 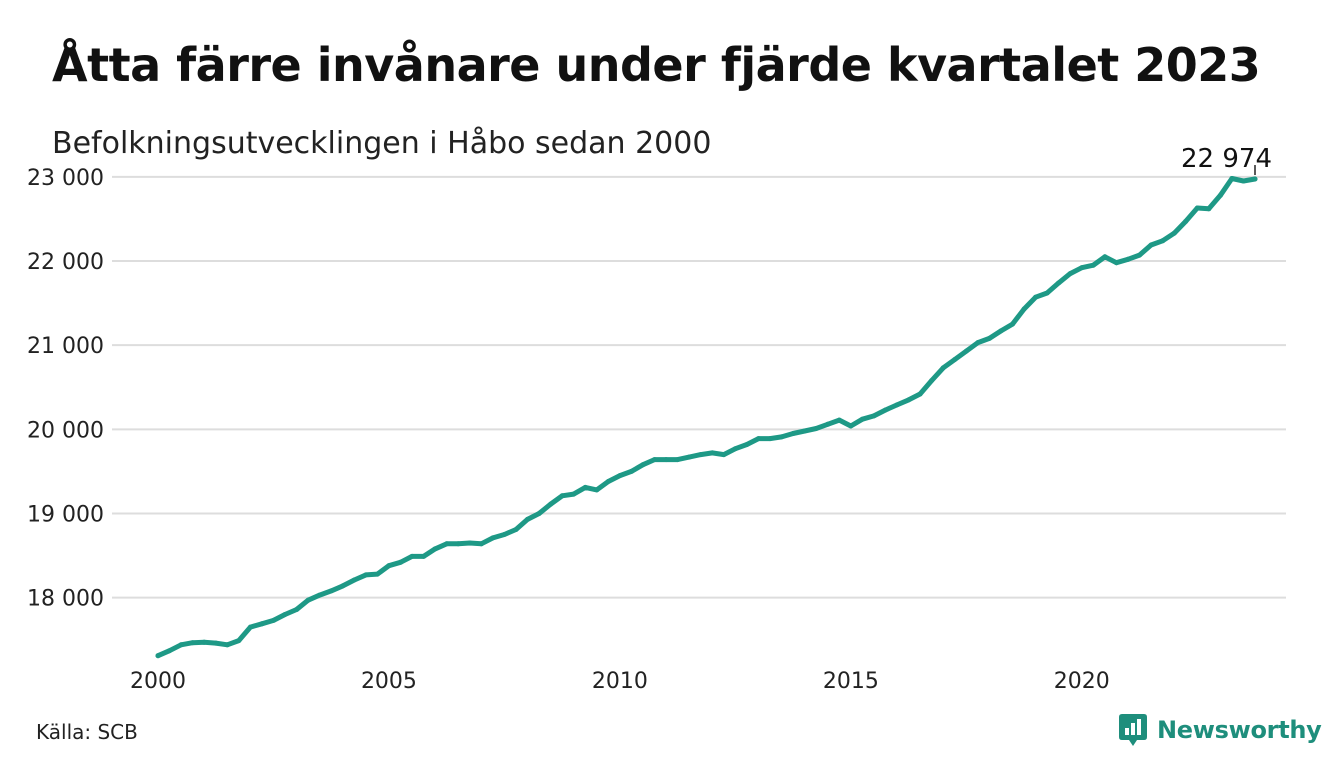 What do you see at coordinates (851, 681) in the screenshot?
I see `x-tick-label: 2015` at bounding box center [851, 681].